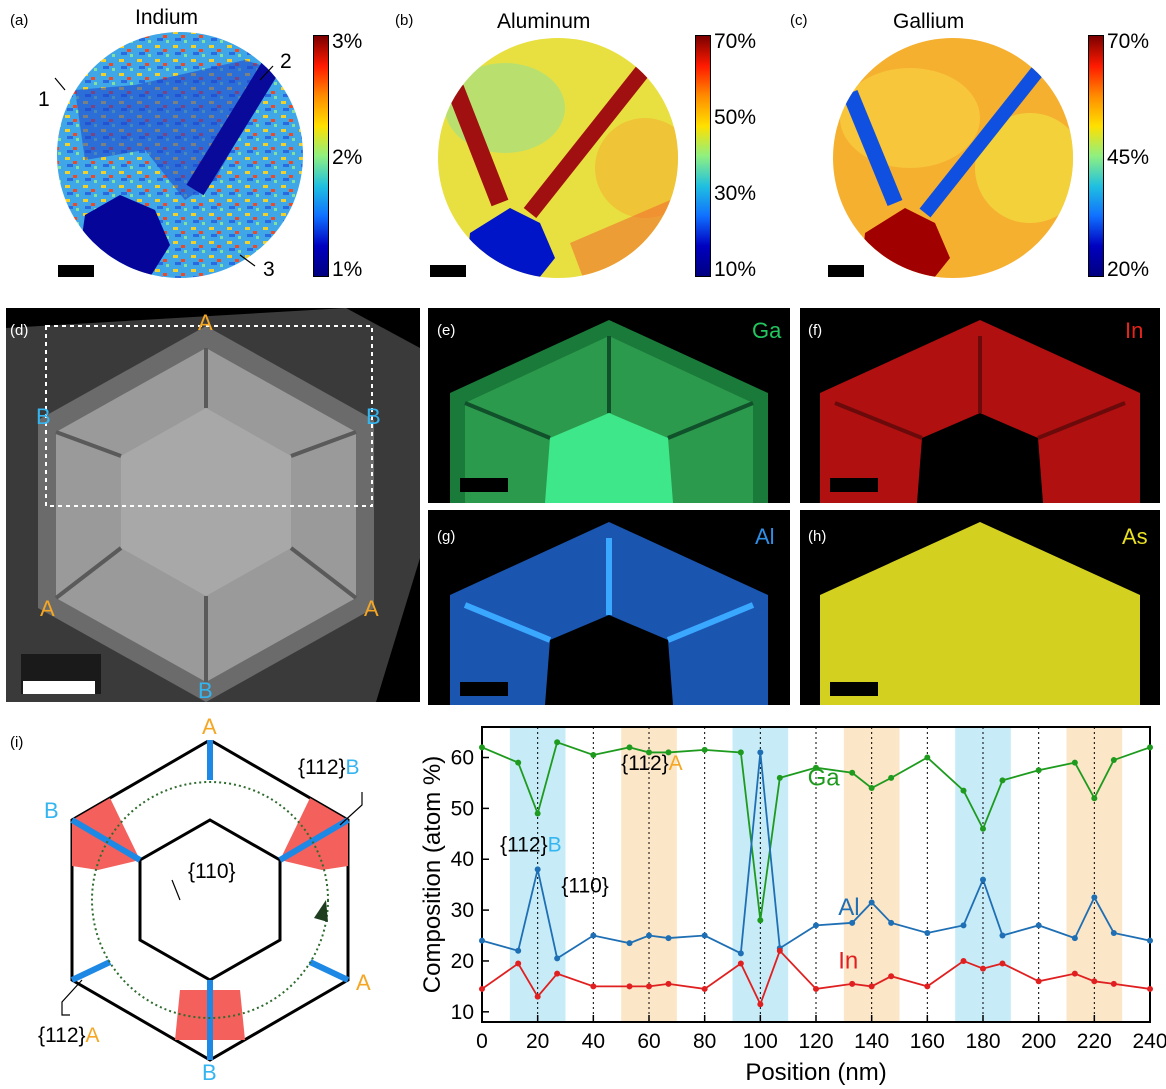 This screenshot has height=1089, width=1166. Describe the element at coordinates (1135, 536) in the screenshot. I see `element-as-label: As` at that location.